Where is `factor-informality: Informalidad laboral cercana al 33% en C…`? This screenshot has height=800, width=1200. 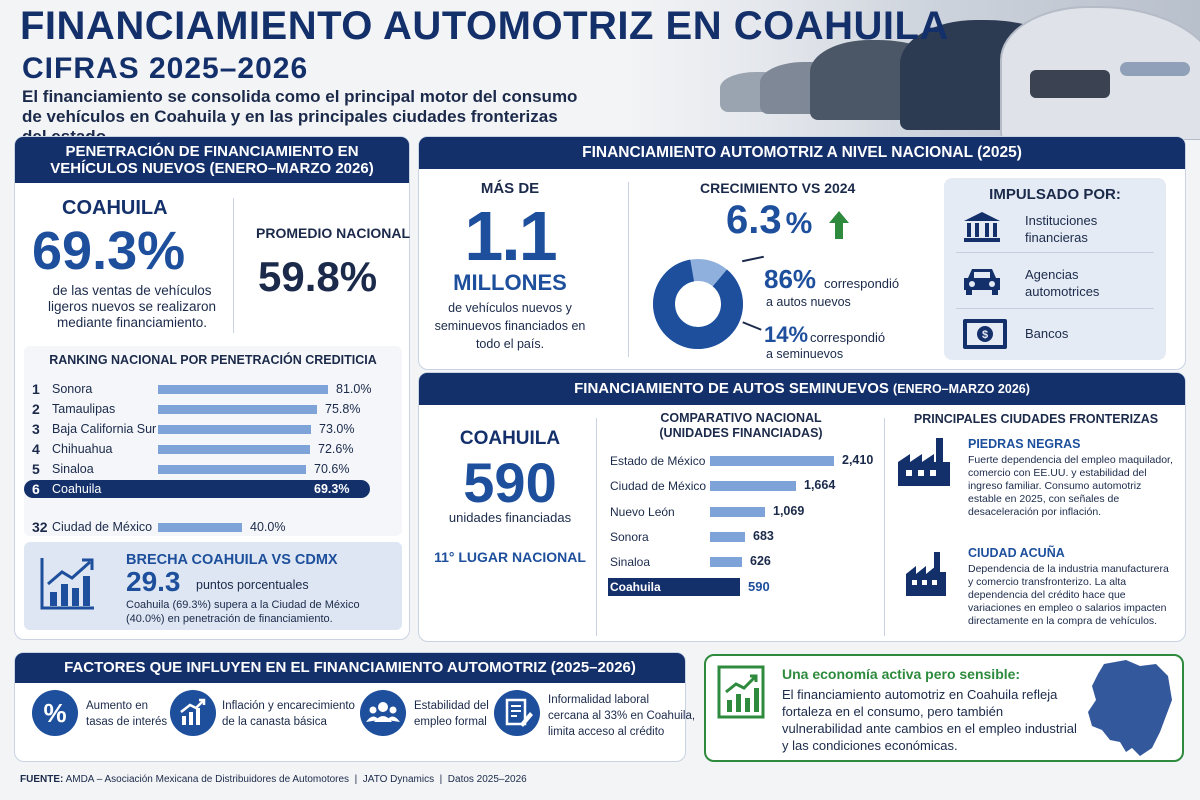
factor-informality: Informalidad laboral cercana al 33% en C… is located at coordinates (621, 716).